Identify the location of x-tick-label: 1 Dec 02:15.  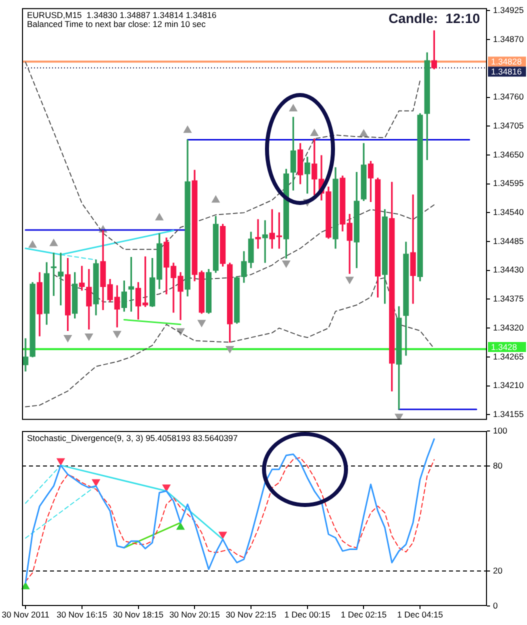
(363, 614).